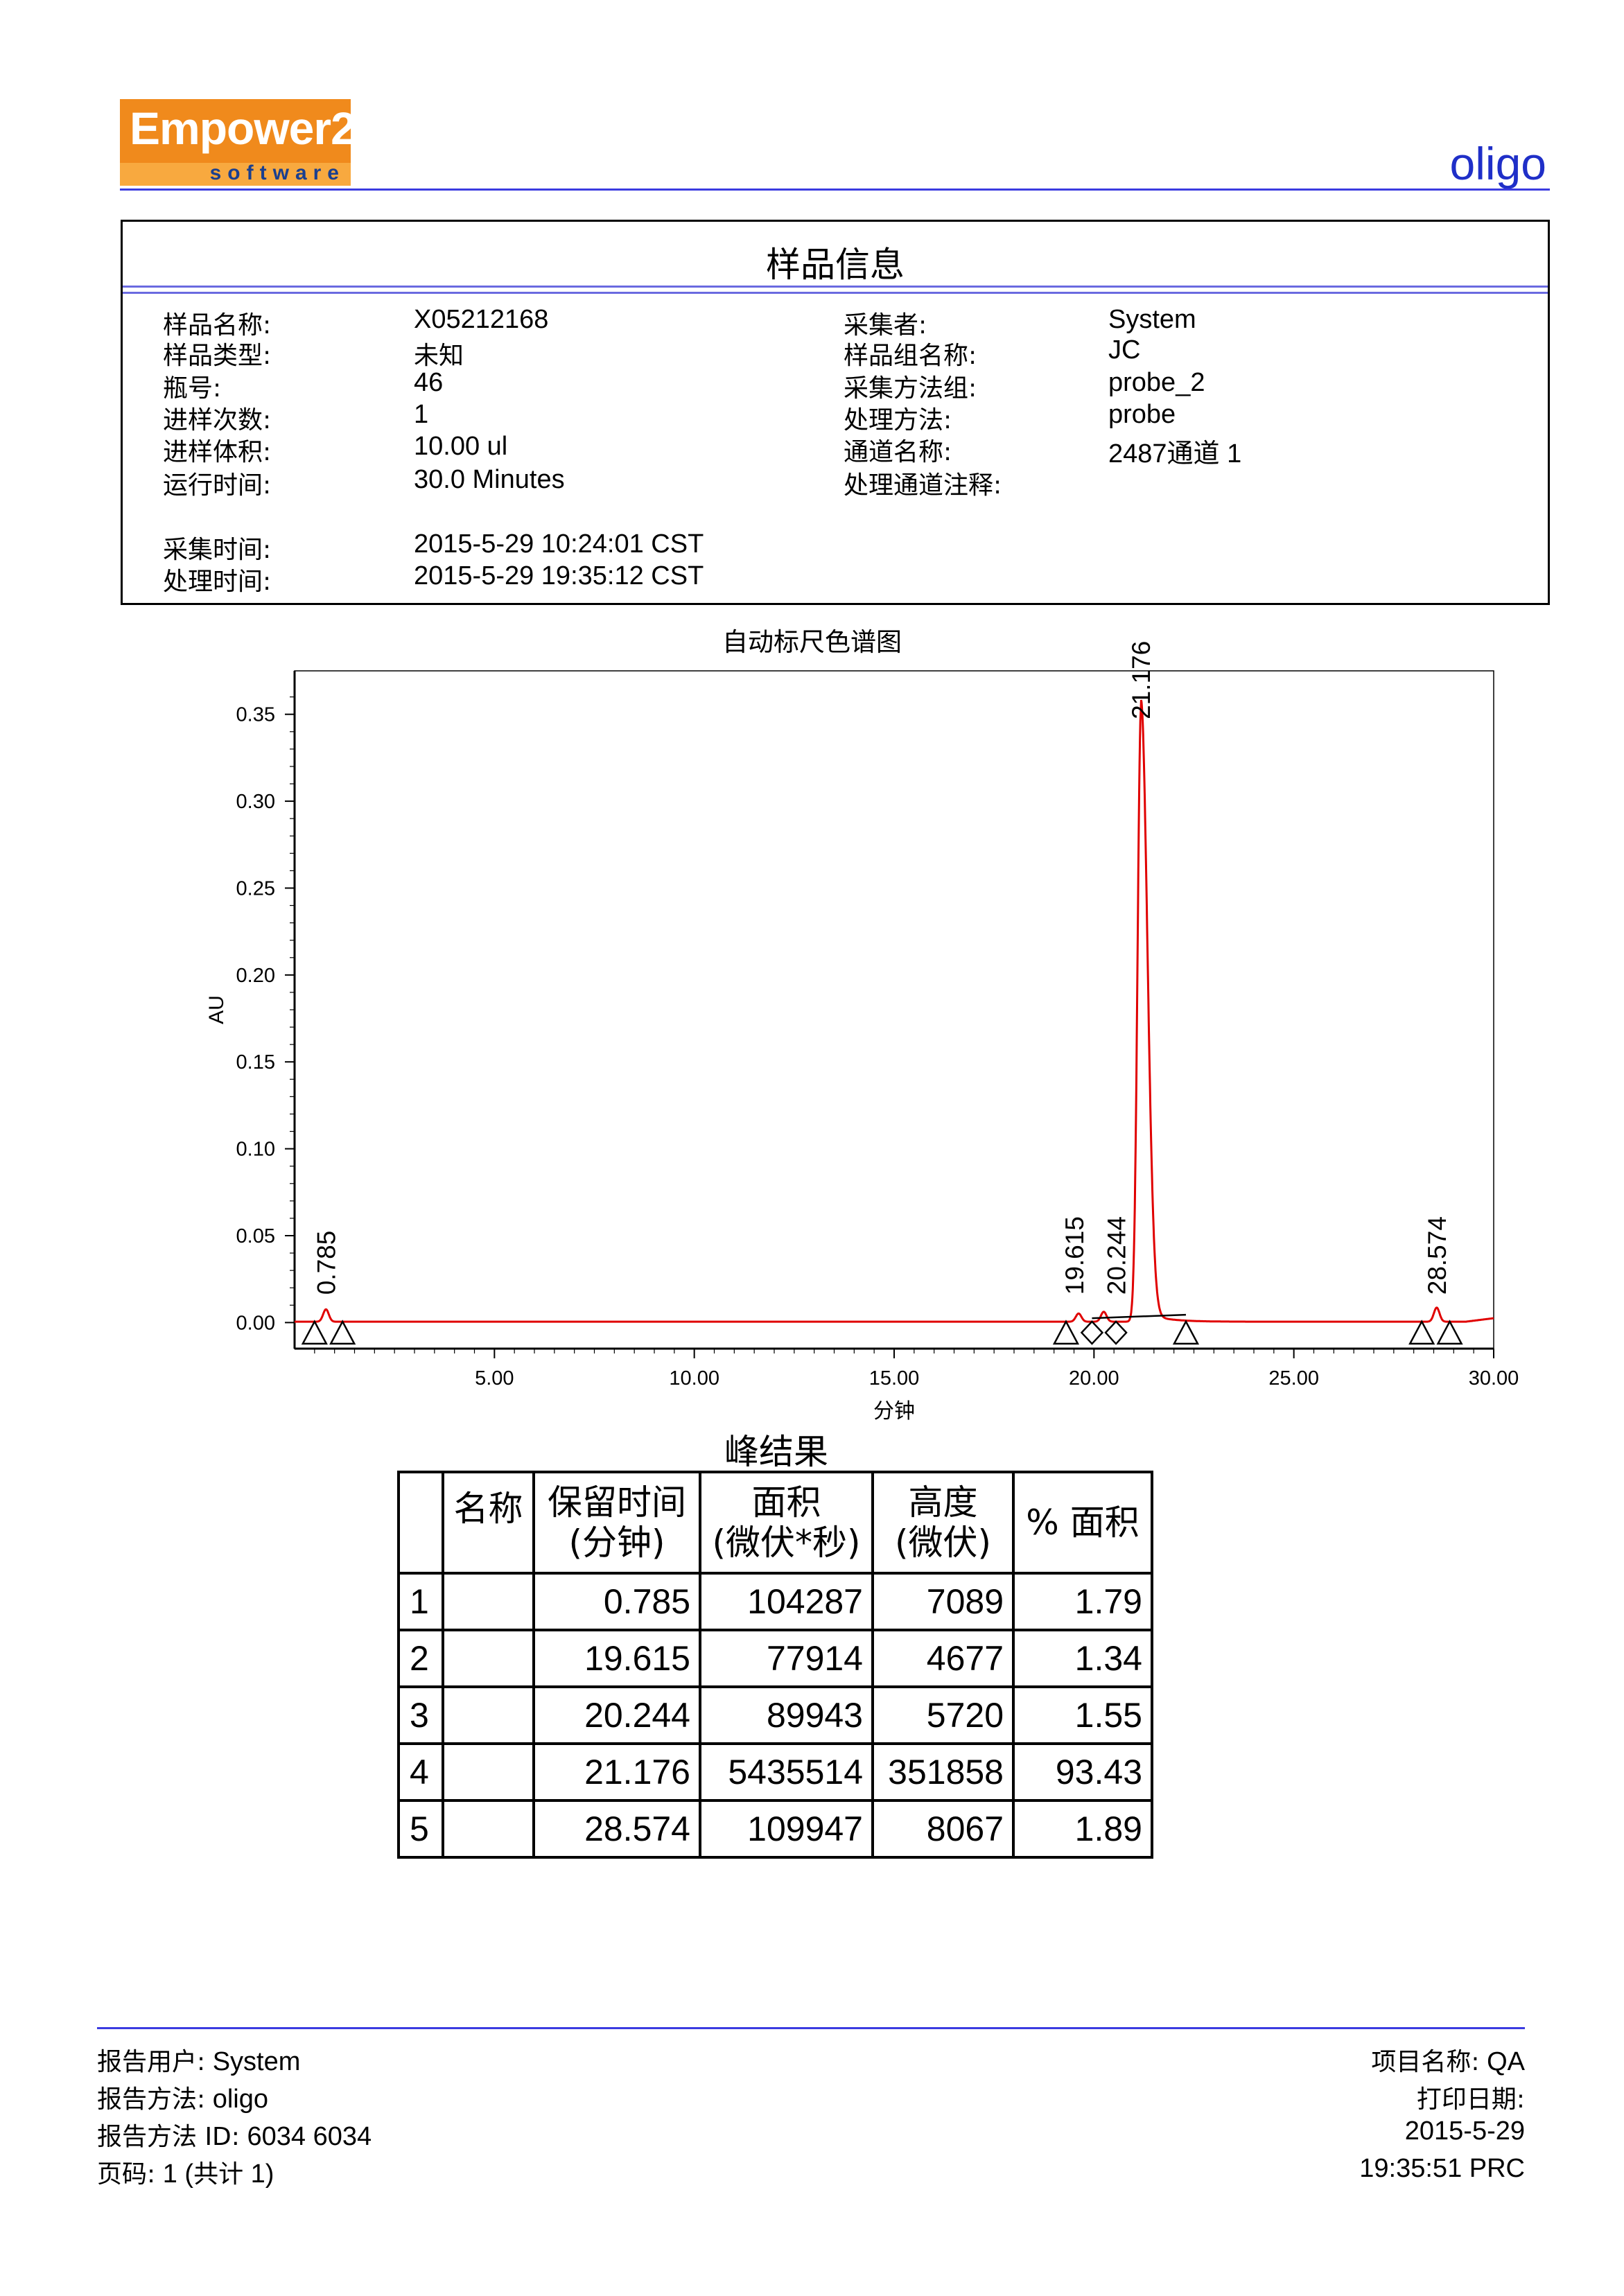 The width and height of the screenshot is (1624, 2296). What do you see at coordinates (309, 2136) in the screenshot?
I see `footer-value: 6034 6034` at bounding box center [309, 2136].